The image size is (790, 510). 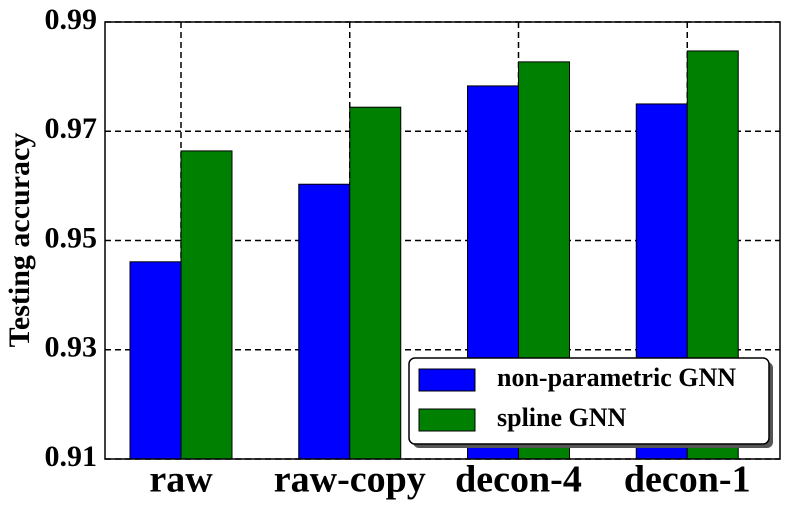 What do you see at coordinates (589, 401) in the screenshot?
I see `legend-box` at bounding box center [589, 401].